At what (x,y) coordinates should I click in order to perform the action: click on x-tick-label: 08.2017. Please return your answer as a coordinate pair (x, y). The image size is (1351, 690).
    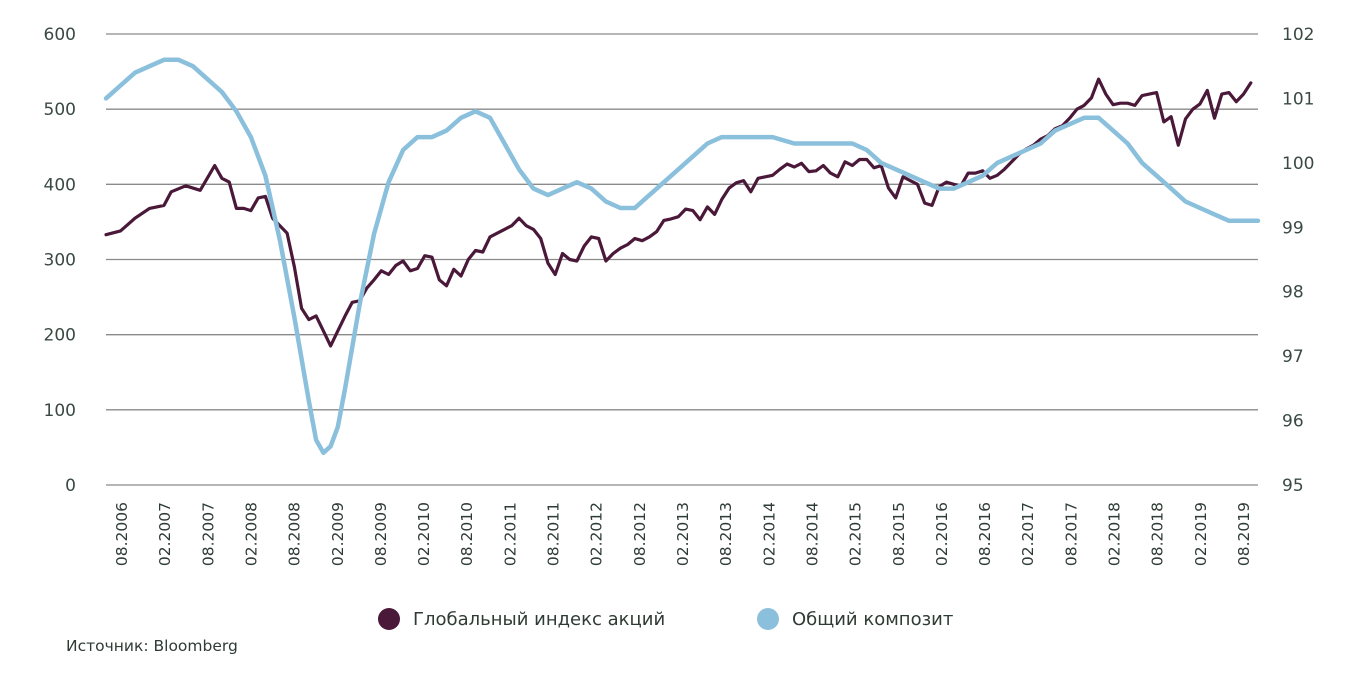
    Looking at the image, I should click on (1071, 534).